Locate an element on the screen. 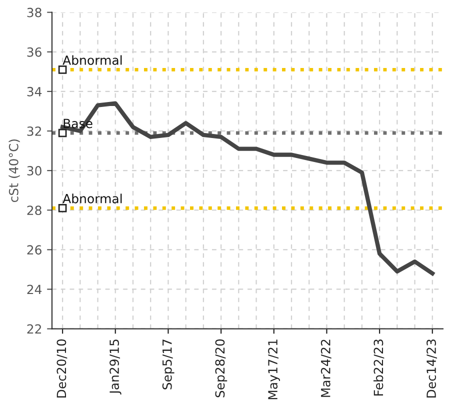 The height and width of the screenshot is (411, 452). y-tick-label: 26 is located at coordinates (34, 250).